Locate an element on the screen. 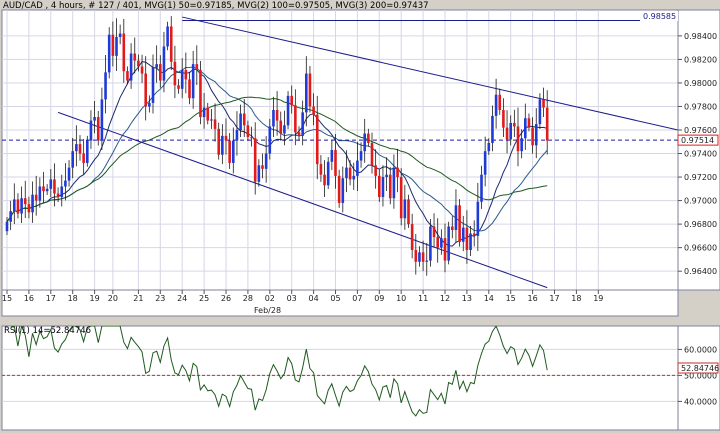  current-price-tag-box is located at coordinates (698, 140).